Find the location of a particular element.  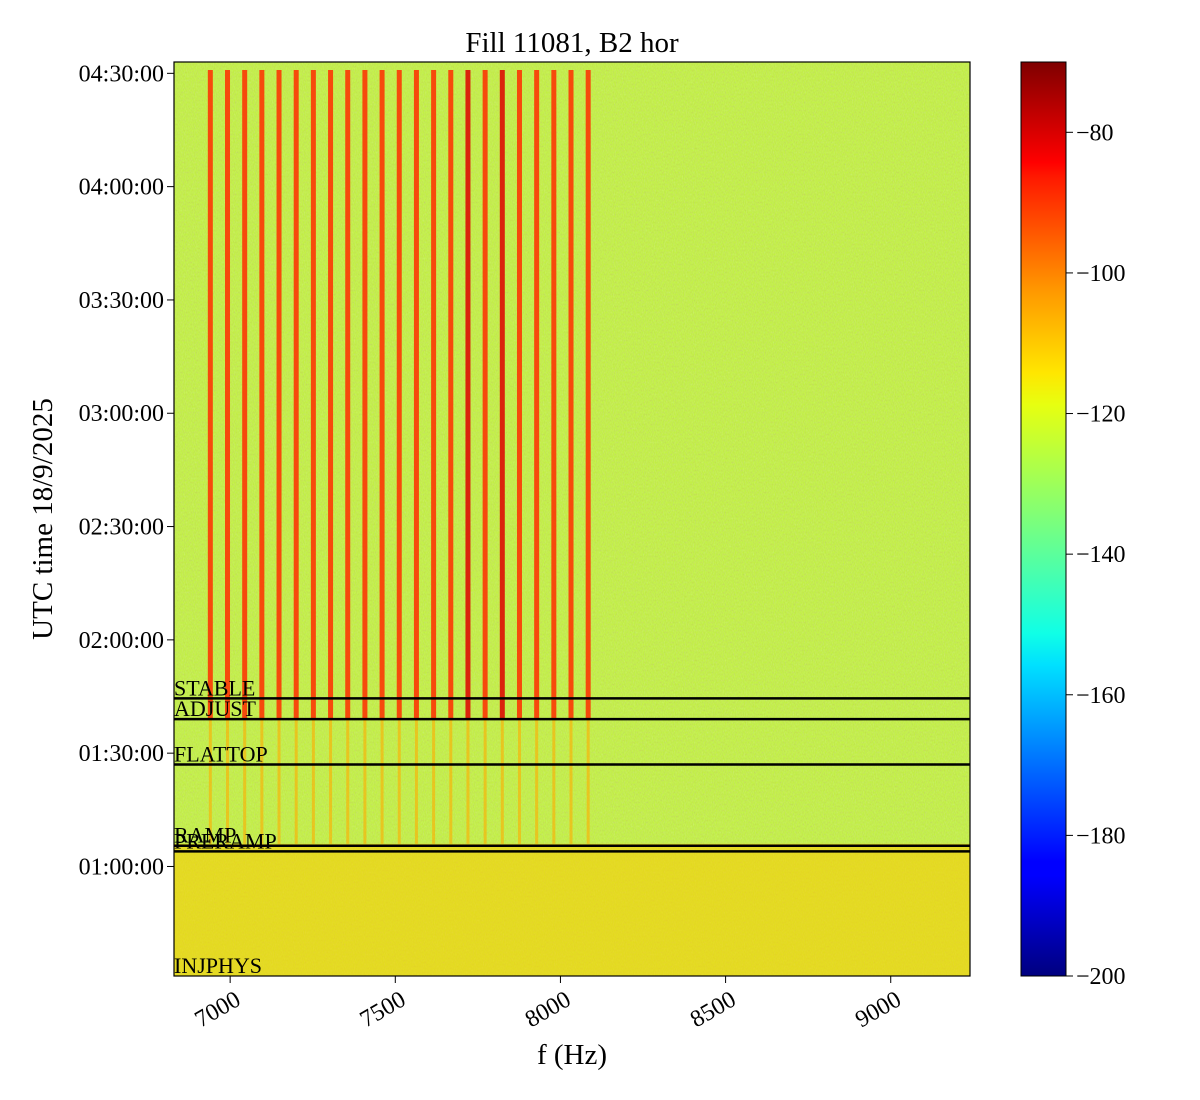

x-tick-label: 7500 is located at coordinates (383, 1010).